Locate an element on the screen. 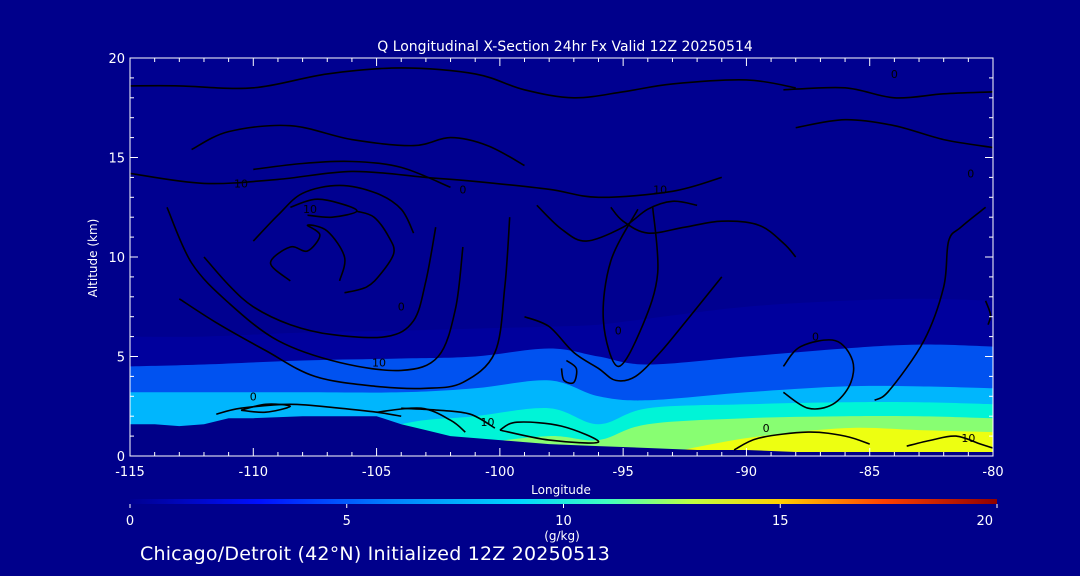 Image resolution: width=1080 pixels, height=576 pixels. colorbar-tick-label-4: 20 is located at coordinates (984, 521).